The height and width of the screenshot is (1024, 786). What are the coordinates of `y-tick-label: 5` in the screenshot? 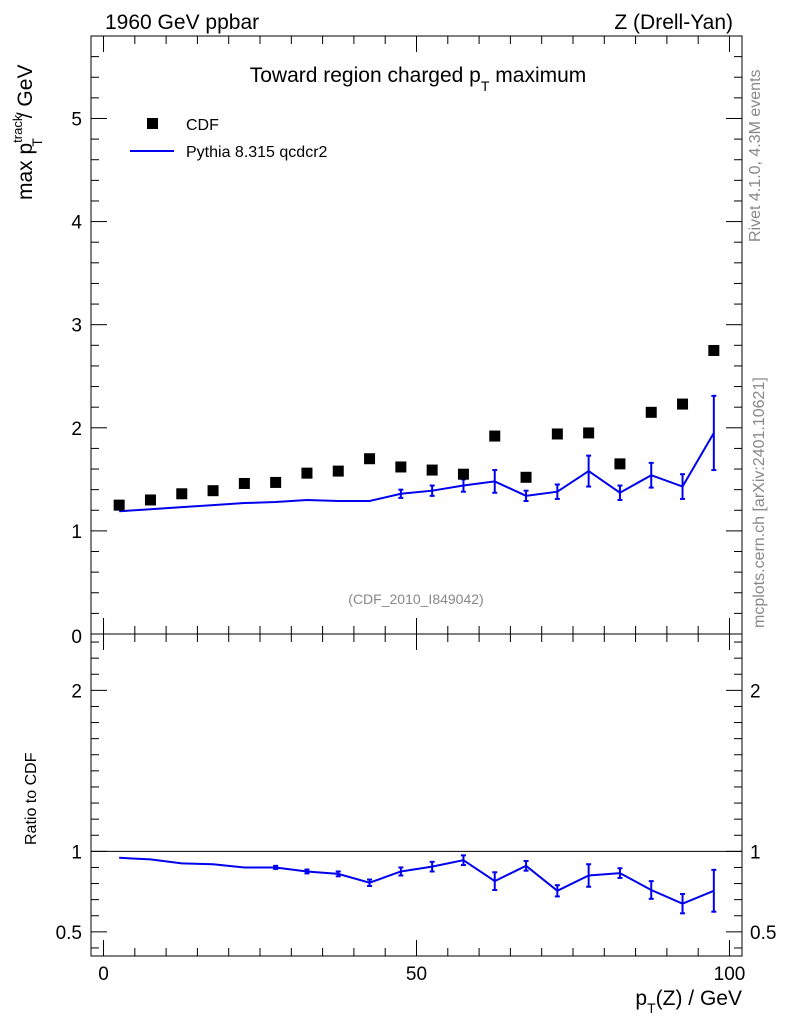 It's located at (76, 119).